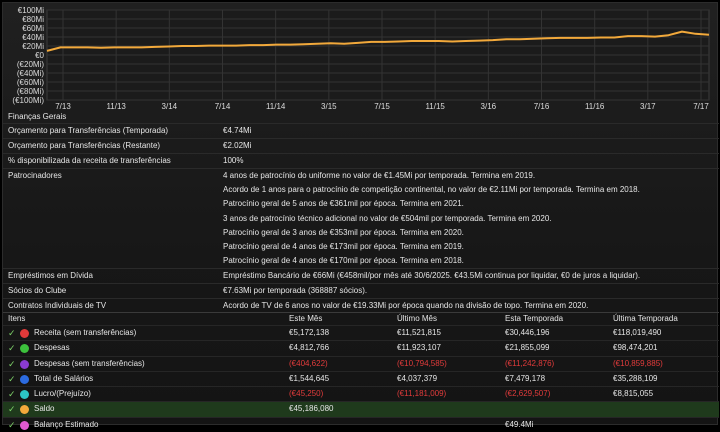 The width and height of the screenshot is (720, 432). I want to click on finance-row-value: €4.74Mi, so click(237, 130).